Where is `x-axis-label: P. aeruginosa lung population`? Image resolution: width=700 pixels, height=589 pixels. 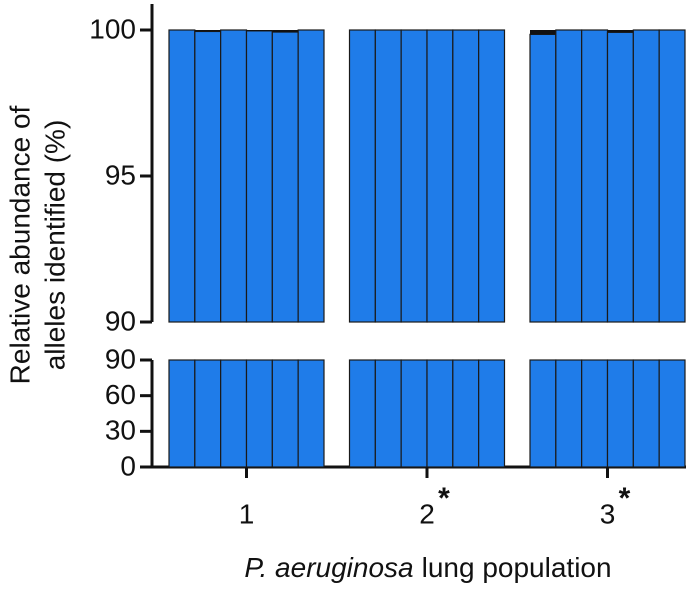
x-axis-label: P. aeruginosa lung population is located at coordinates (427, 567).